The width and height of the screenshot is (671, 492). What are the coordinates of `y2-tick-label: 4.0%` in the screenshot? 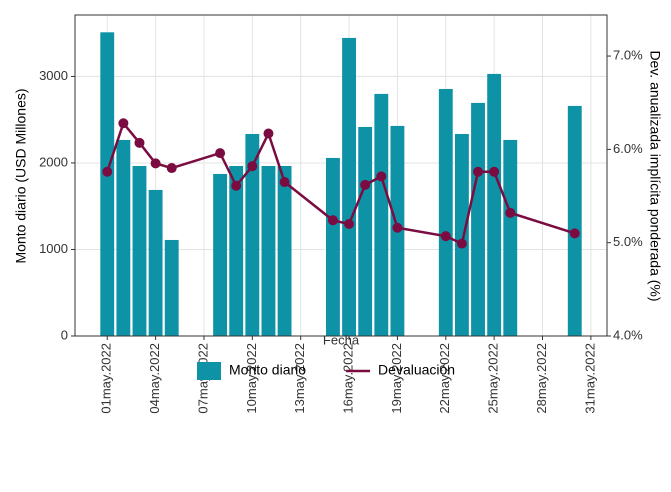 It's located at (628, 334).